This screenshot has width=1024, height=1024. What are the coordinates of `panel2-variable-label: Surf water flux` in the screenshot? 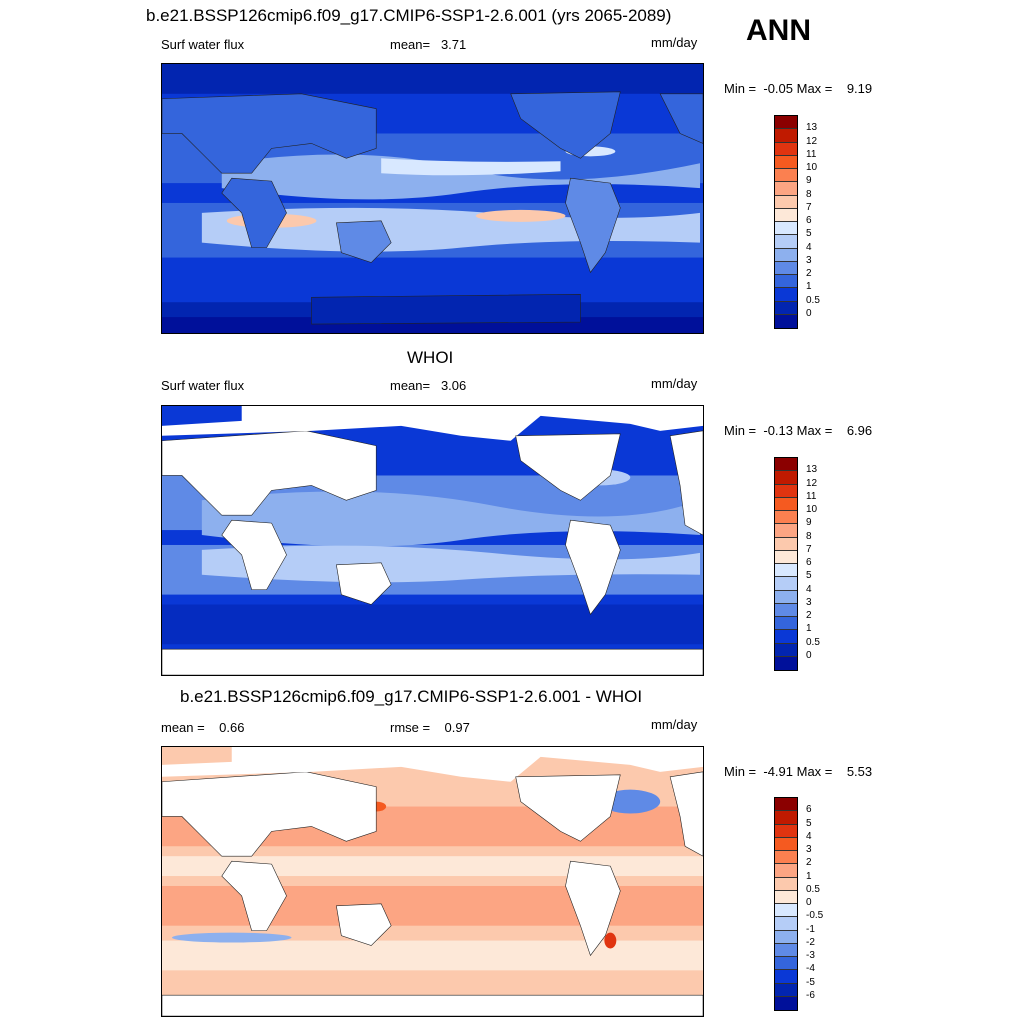 It's located at (203, 385).